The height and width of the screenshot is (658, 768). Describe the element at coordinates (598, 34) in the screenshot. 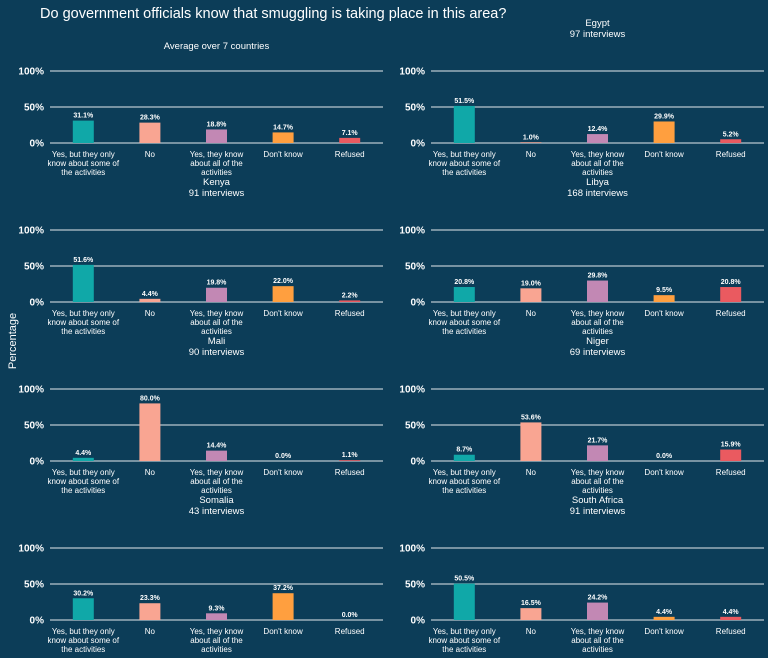

I see `panel-subtitle: 97 interviews` at that location.